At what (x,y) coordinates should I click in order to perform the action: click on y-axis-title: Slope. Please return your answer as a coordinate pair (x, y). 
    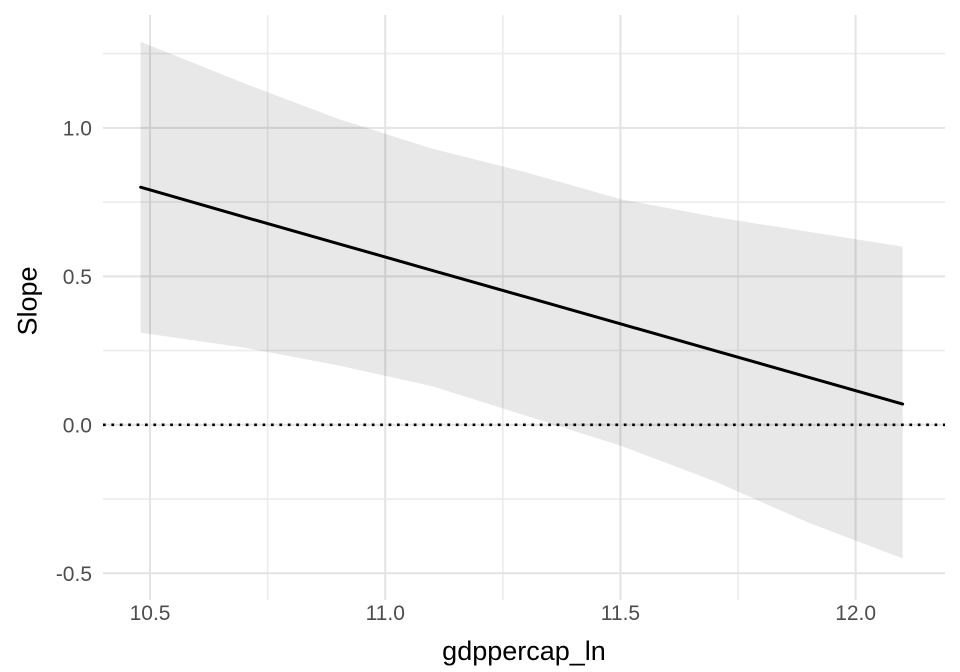
    Looking at the image, I should click on (27, 301).